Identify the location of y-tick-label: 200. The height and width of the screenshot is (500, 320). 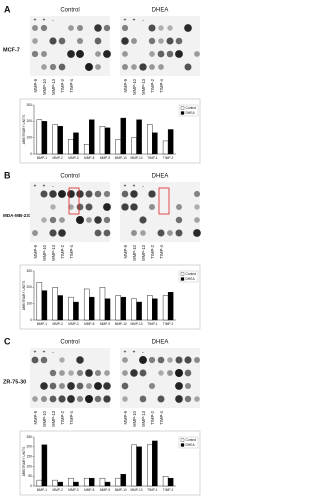
(29, 287).